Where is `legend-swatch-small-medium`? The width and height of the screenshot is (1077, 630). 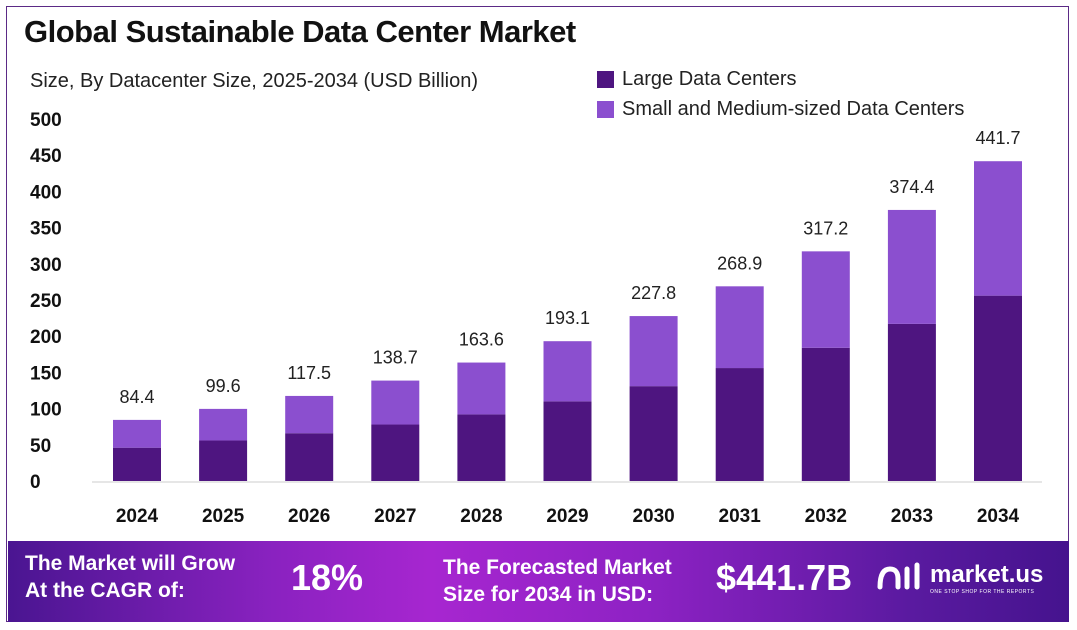
legend-swatch-small-medium is located at coordinates (605, 109).